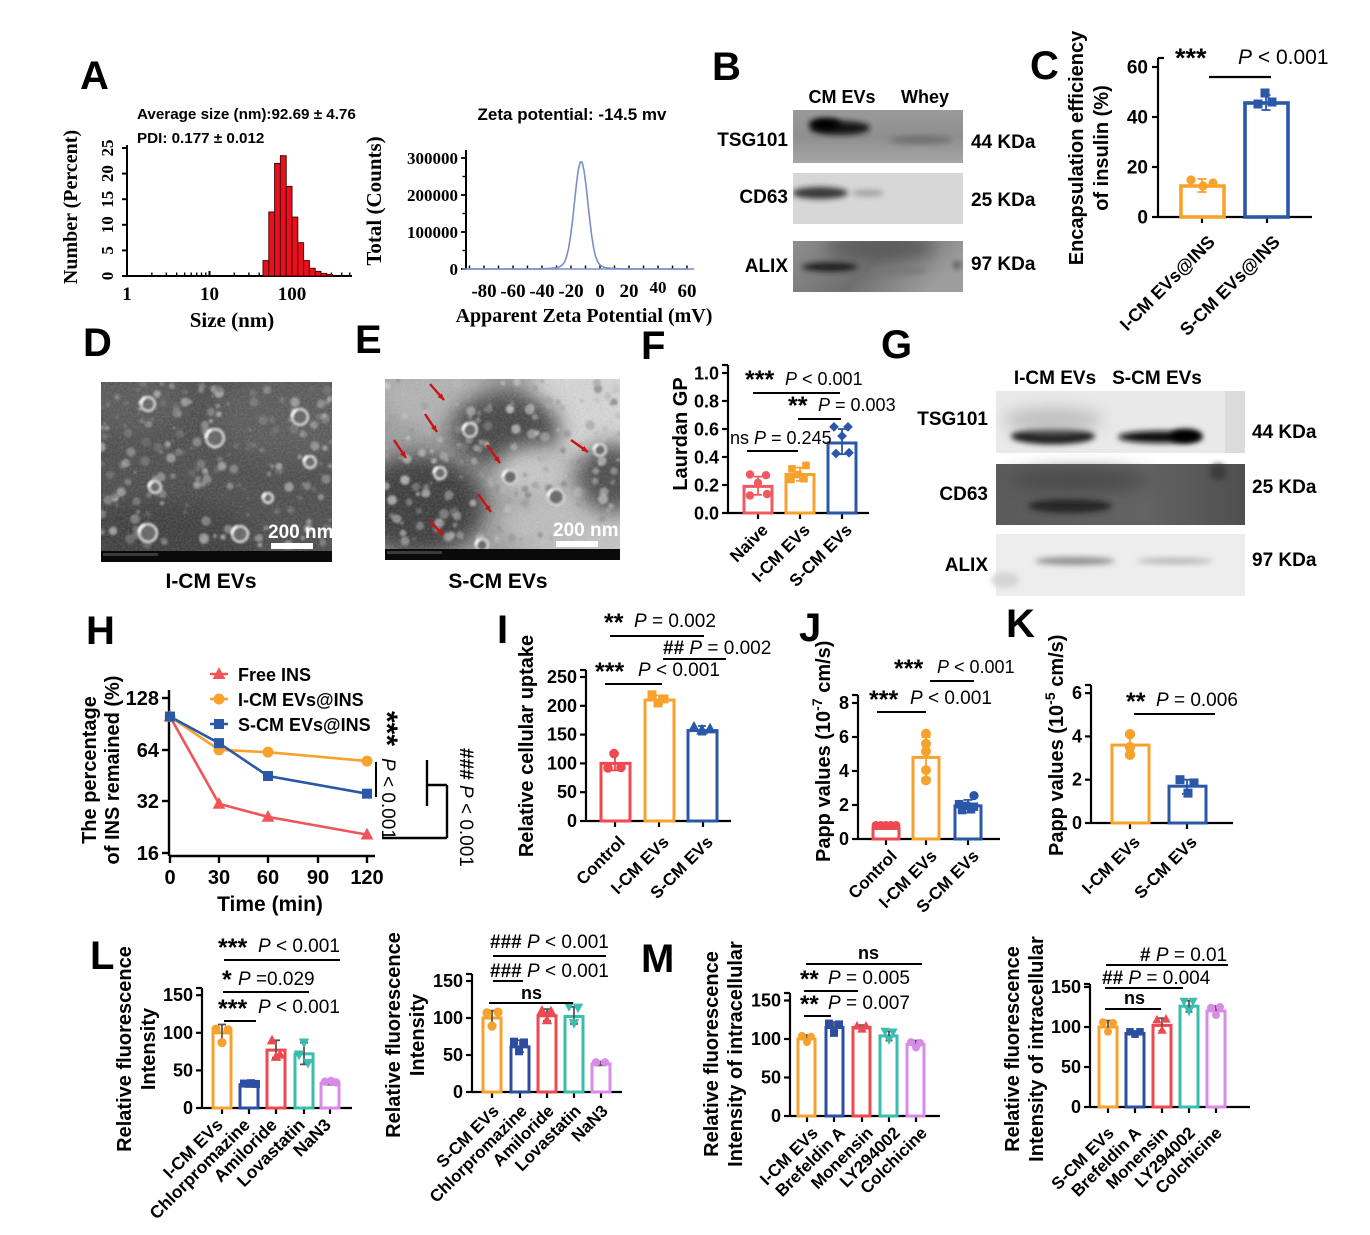 The image size is (1370, 1235). I want to click on svg-text: P = 0.005, so click(869, 978).